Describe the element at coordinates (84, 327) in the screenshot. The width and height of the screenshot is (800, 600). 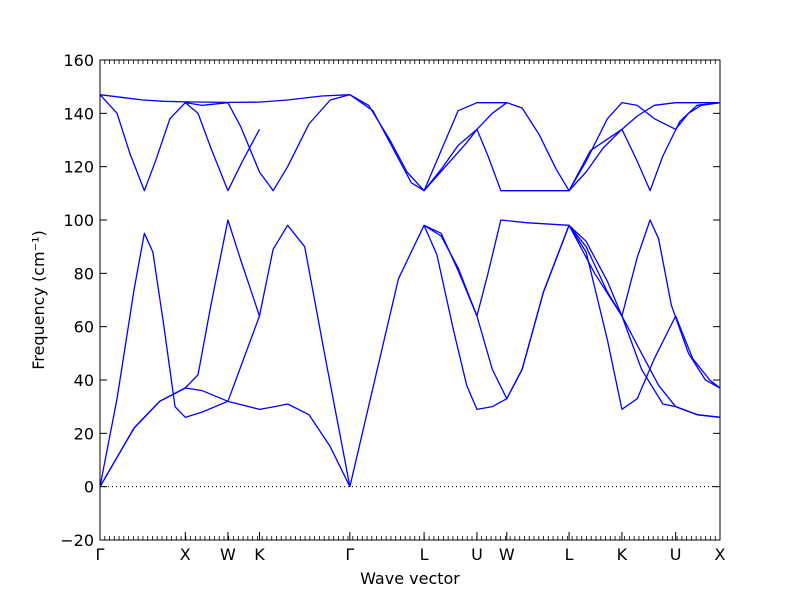
I see `y-tick-label: 60` at that location.